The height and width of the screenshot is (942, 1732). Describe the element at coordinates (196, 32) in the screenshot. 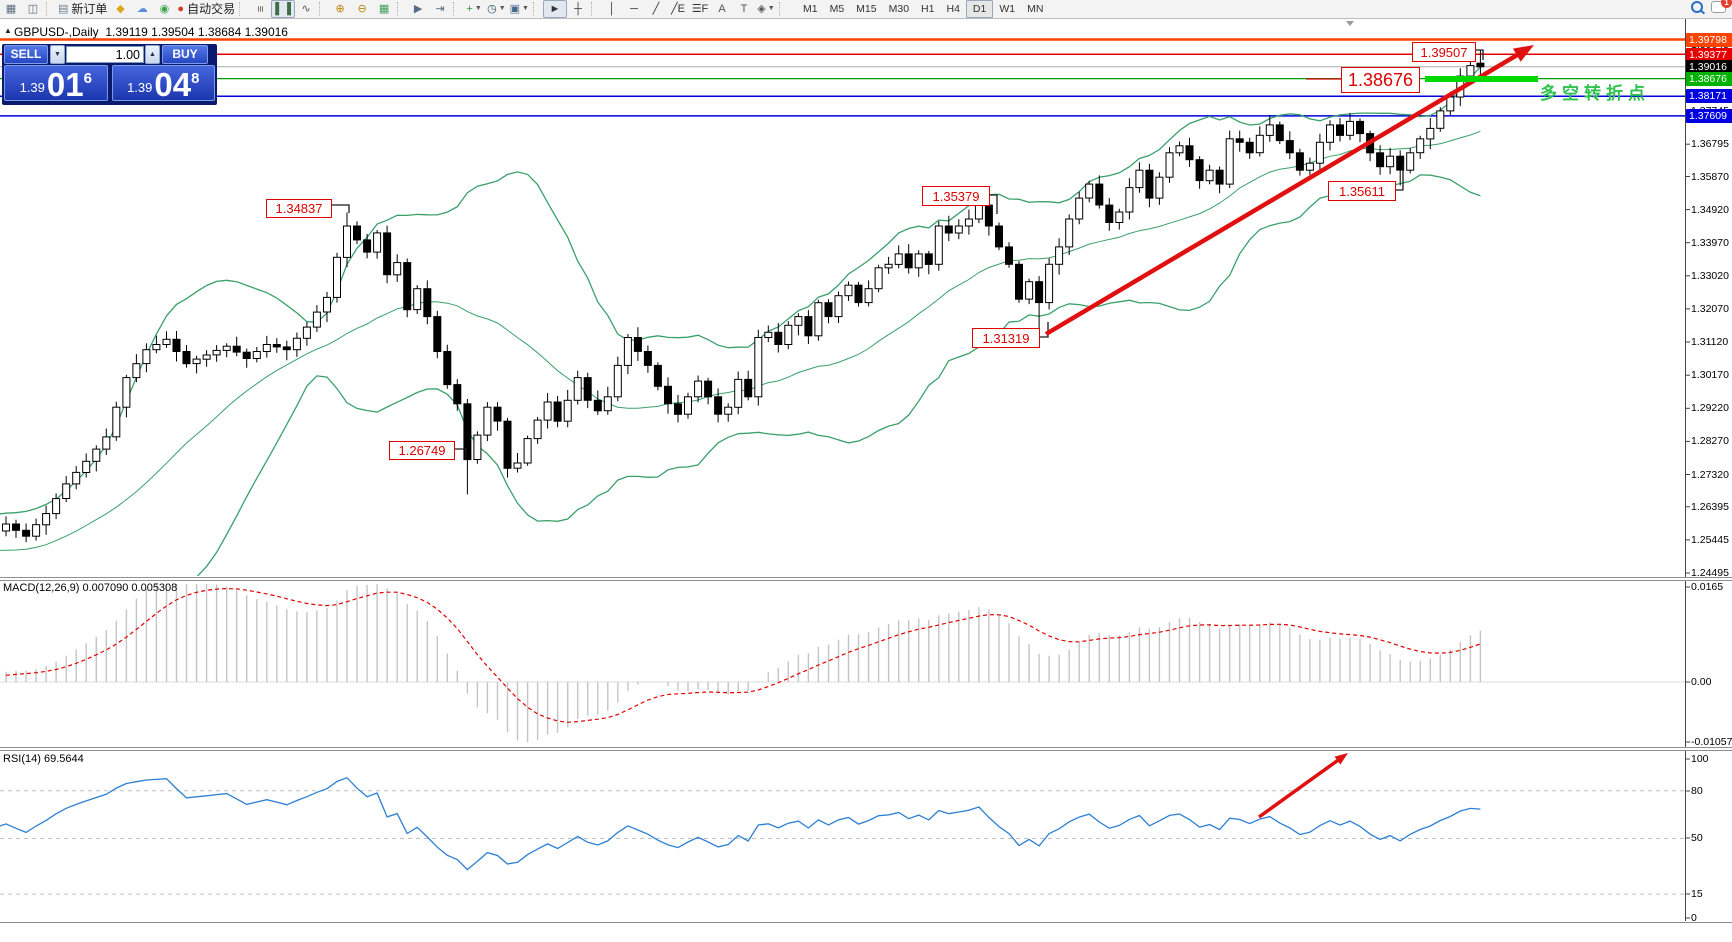

I see `chart-ohlc-values: 1.39119 1.39504 1.38684 1.39016` at that location.